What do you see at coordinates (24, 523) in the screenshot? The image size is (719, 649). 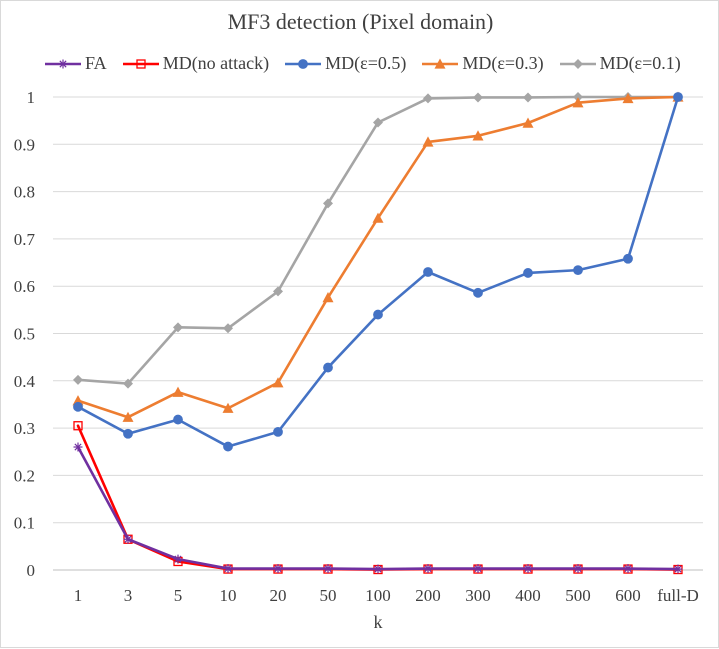 I see `y-tick-label: 0.1` at bounding box center [24, 523].